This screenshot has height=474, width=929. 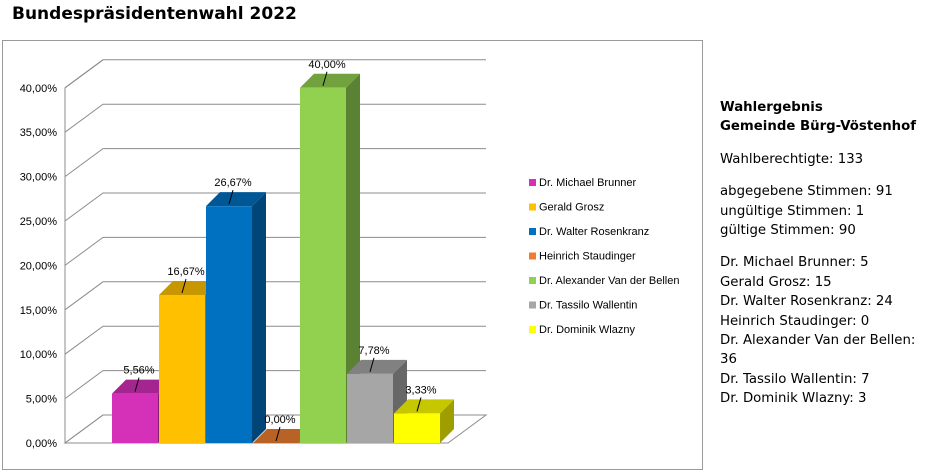 I want to click on y-tick-label: 35,00%, so click(x=39, y=133).